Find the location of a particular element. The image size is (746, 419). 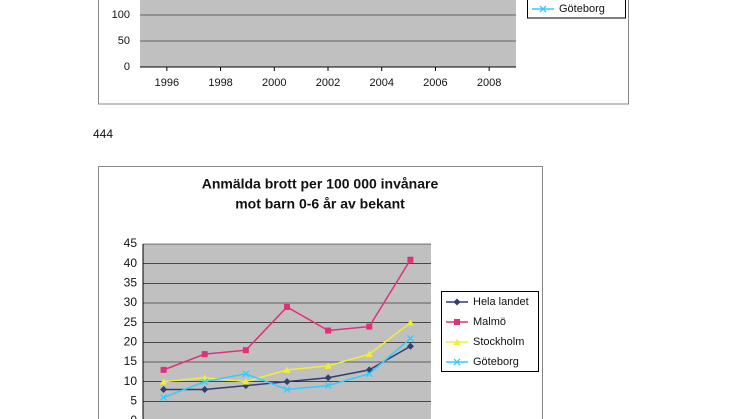

y-tick-label: 45 is located at coordinates (131, 243).